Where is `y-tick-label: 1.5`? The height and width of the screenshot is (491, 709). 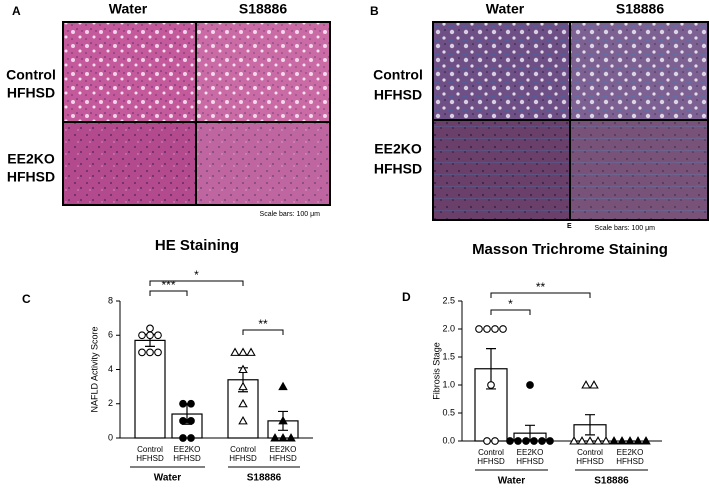 y-tick-label: 1.5 is located at coordinates (448, 356).